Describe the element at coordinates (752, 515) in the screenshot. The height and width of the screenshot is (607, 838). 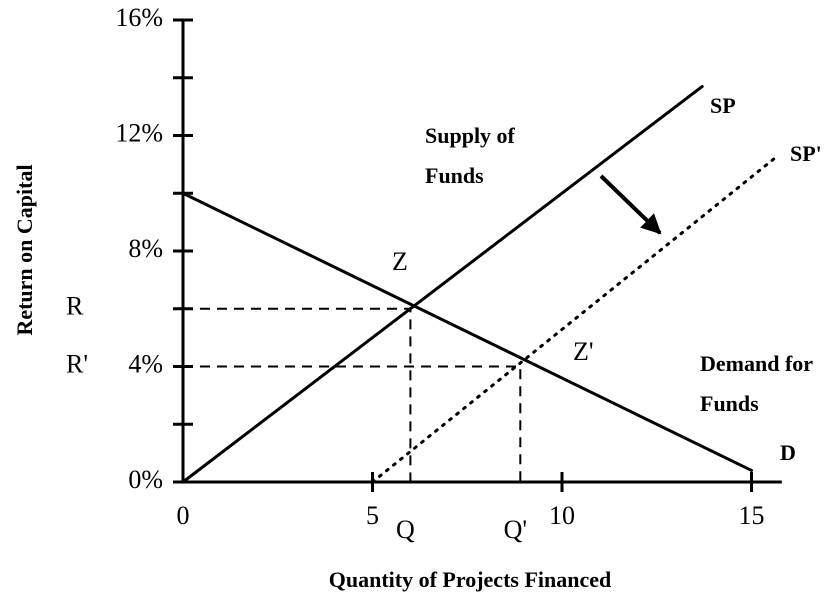
I see `x-tick-label: 15` at that location.